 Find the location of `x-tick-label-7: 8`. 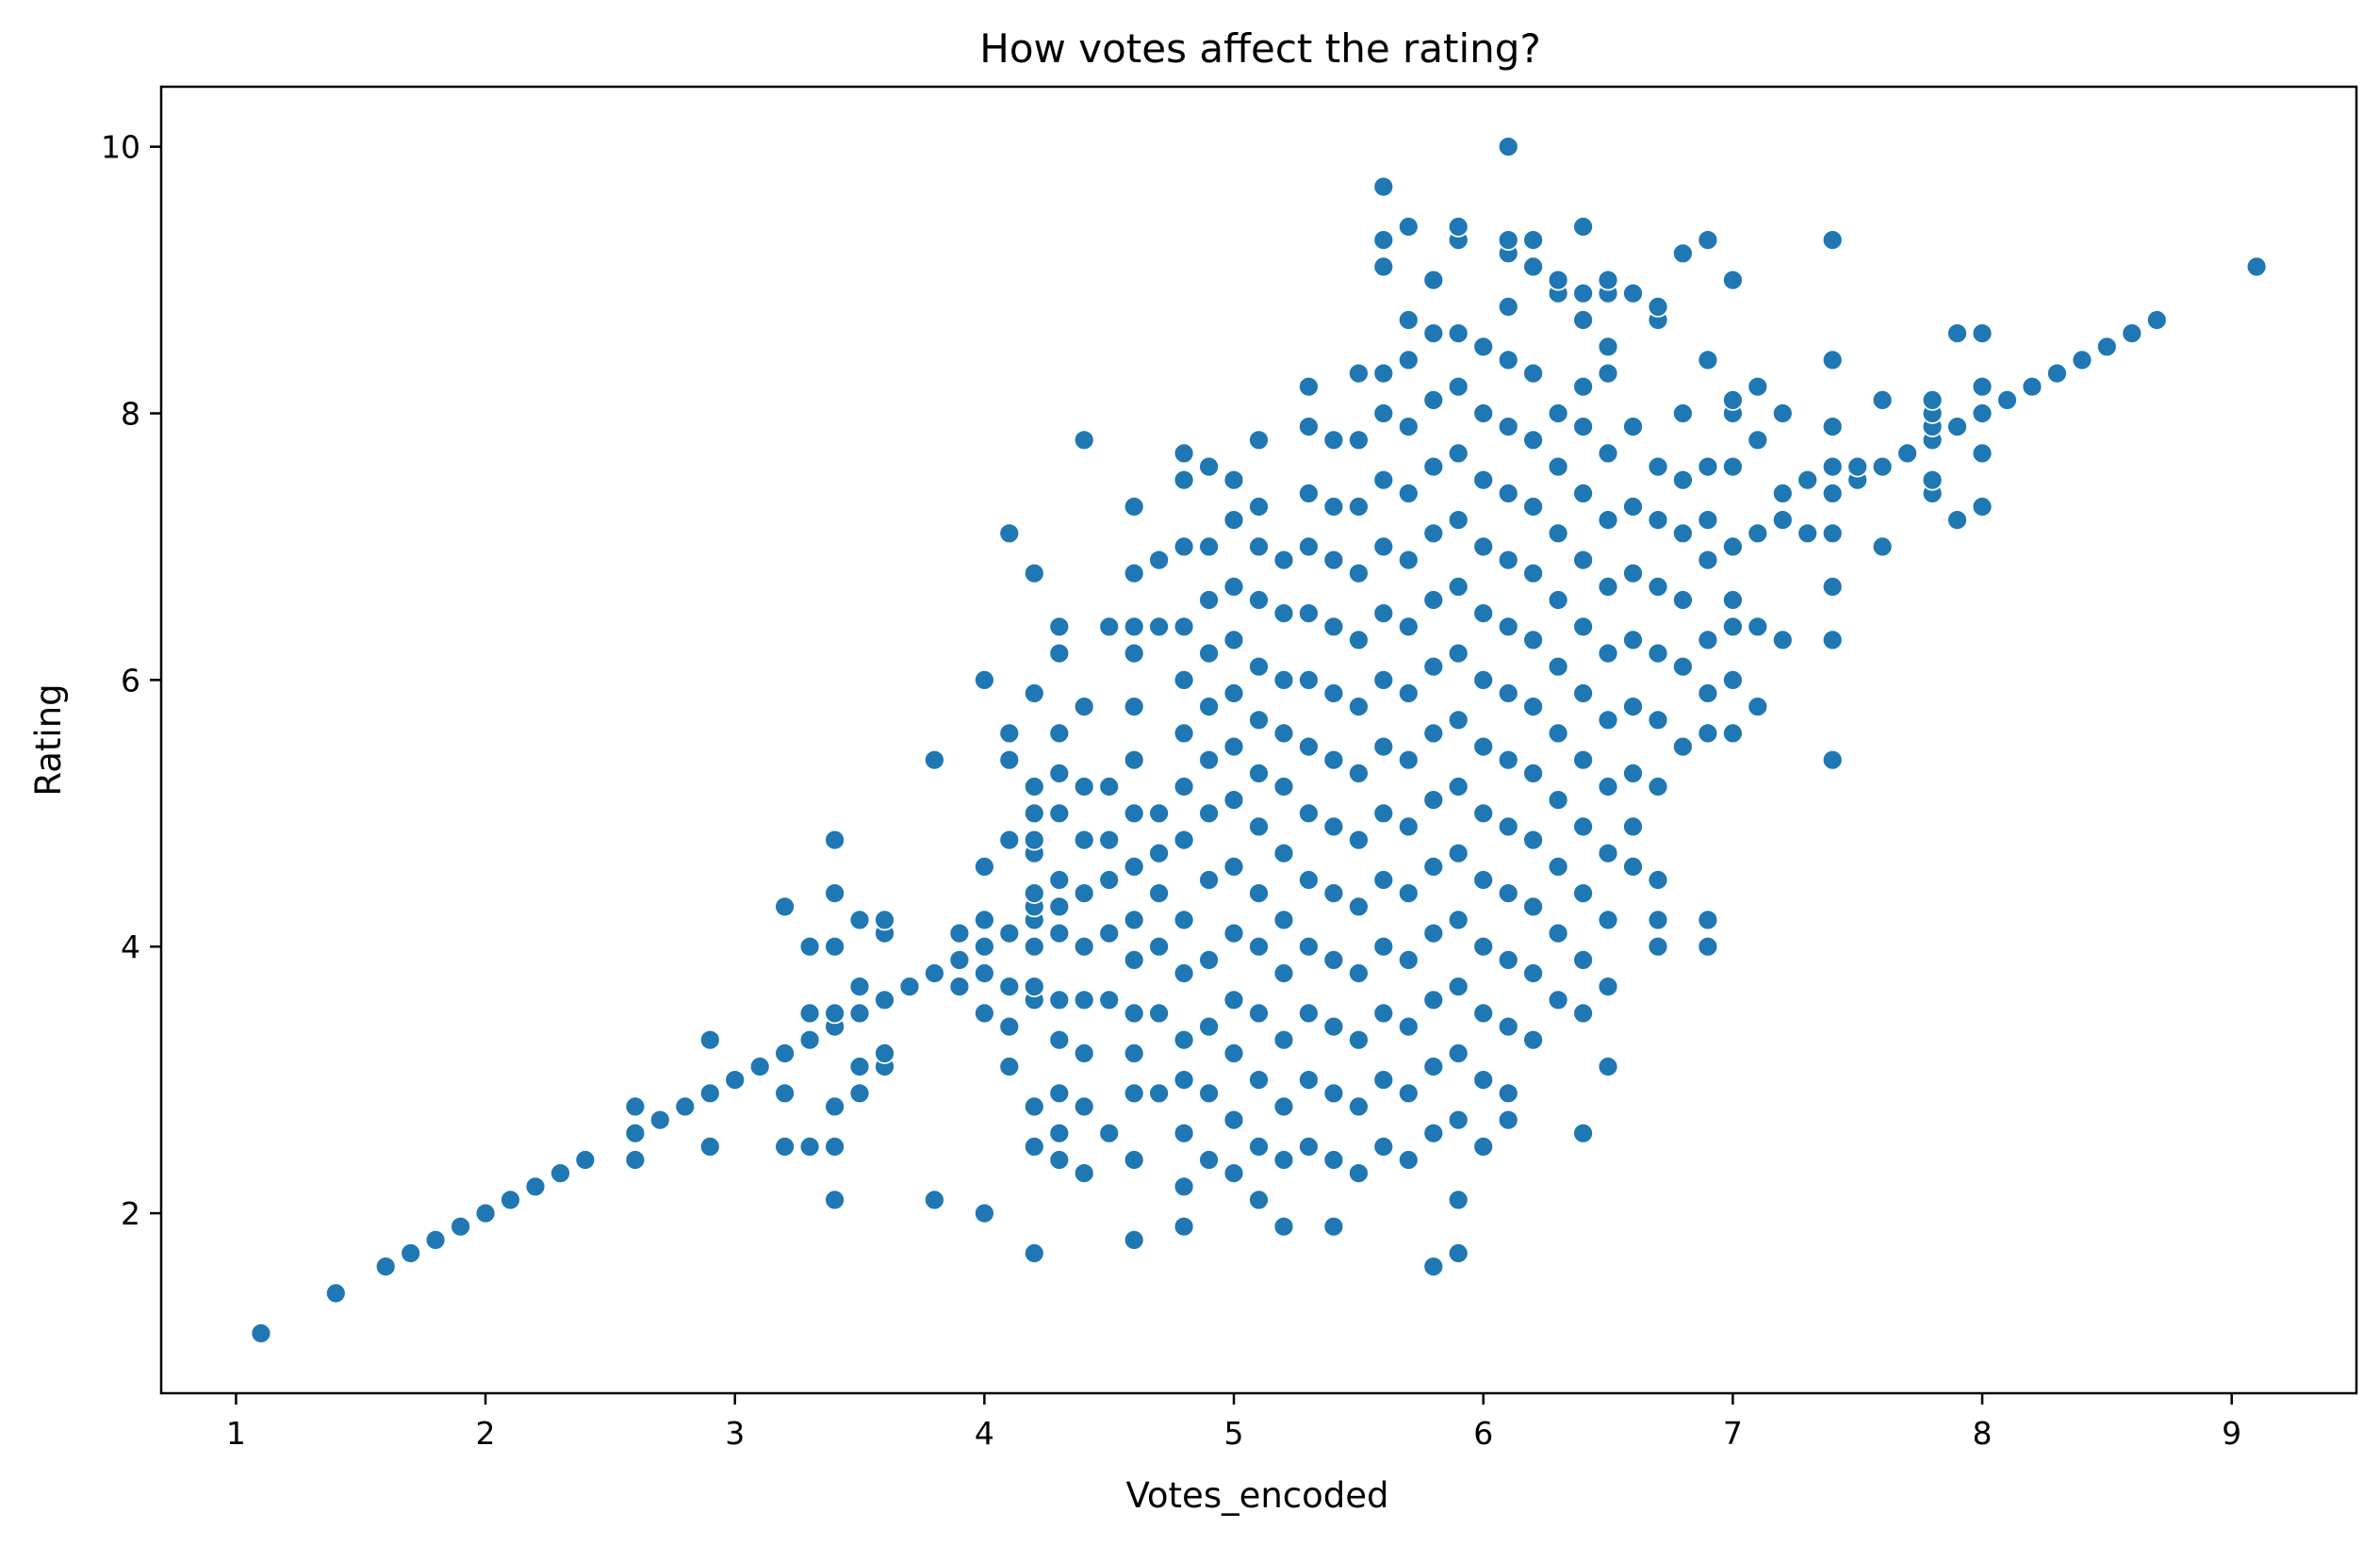

x-tick-label-7: 8 is located at coordinates (1983, 1433).